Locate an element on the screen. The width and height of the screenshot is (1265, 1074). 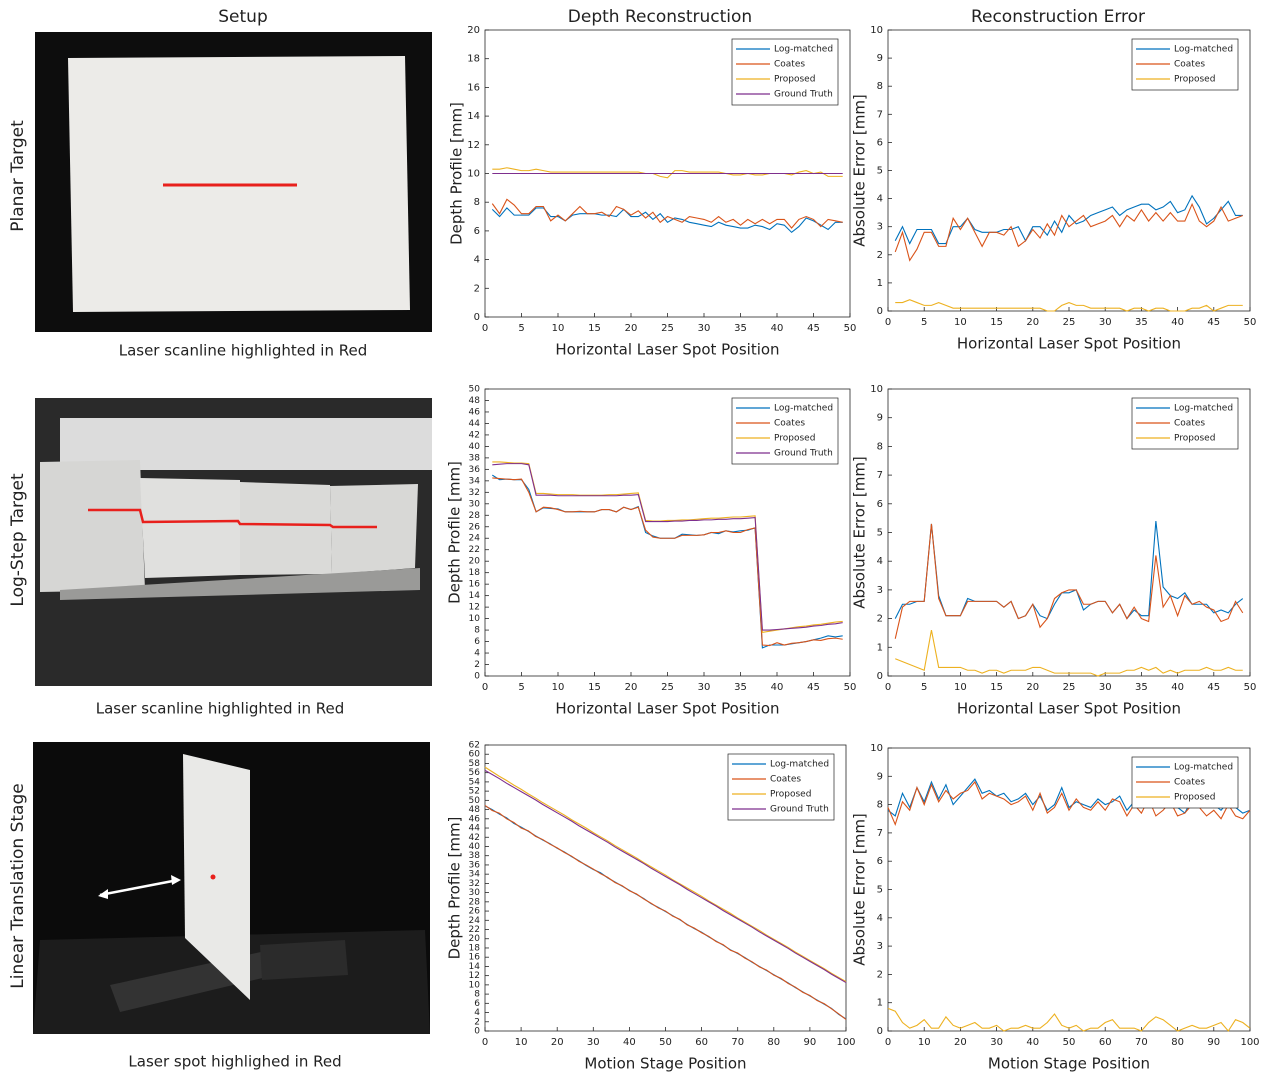
row-label: Linear Translation Stage is located at coordinates (18, 885).